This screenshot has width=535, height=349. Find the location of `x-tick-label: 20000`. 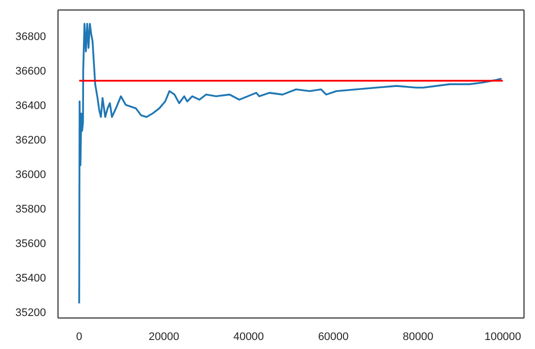

x-tick-label: 20000 is located at coordinates (164, 336).